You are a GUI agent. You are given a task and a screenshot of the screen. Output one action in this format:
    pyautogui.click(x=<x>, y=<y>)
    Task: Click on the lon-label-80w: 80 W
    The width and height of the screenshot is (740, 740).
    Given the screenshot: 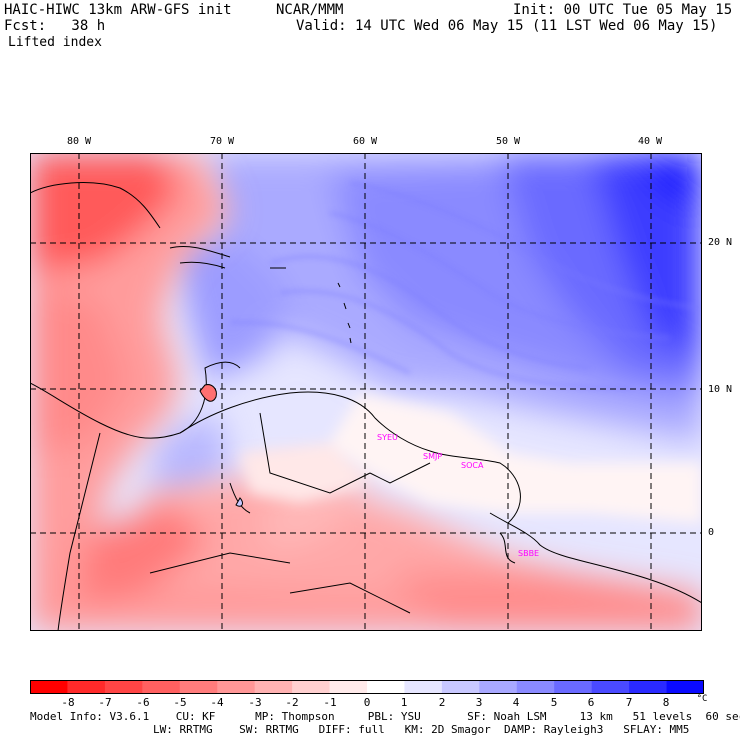 What is the action you would take?
    pyautogui.click(x=79, y=141)
    